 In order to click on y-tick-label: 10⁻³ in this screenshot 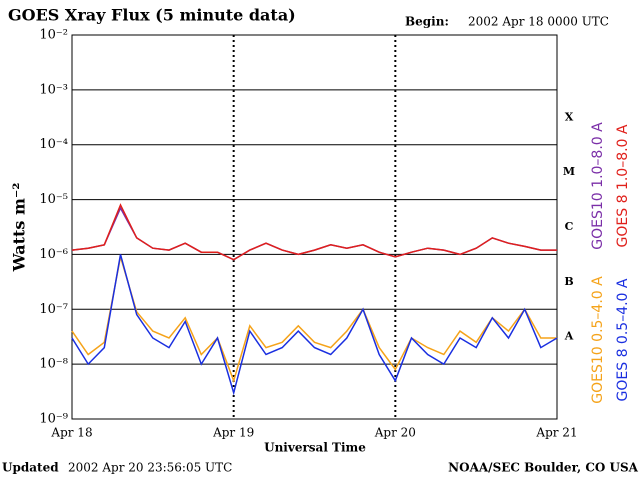, I will do `click(53, 89)`.